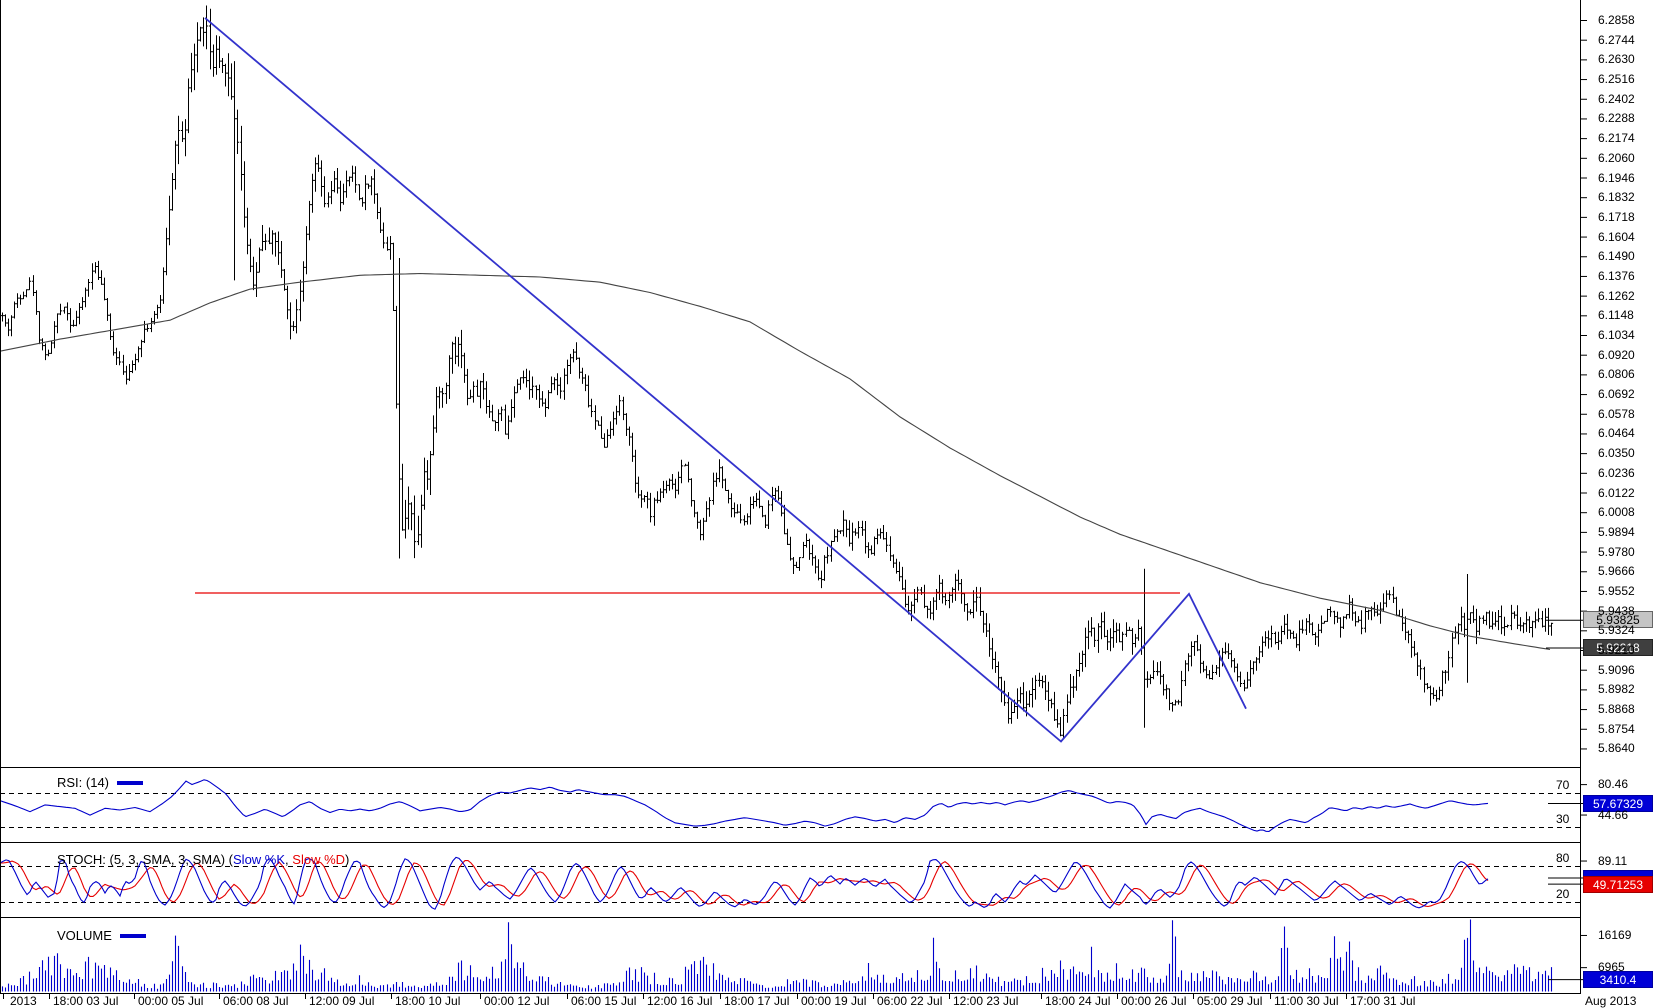 This screenshot has width=1655, height=1008. I want to click on time-axis-month-label: Aug 2013, so click(1611, 1001).